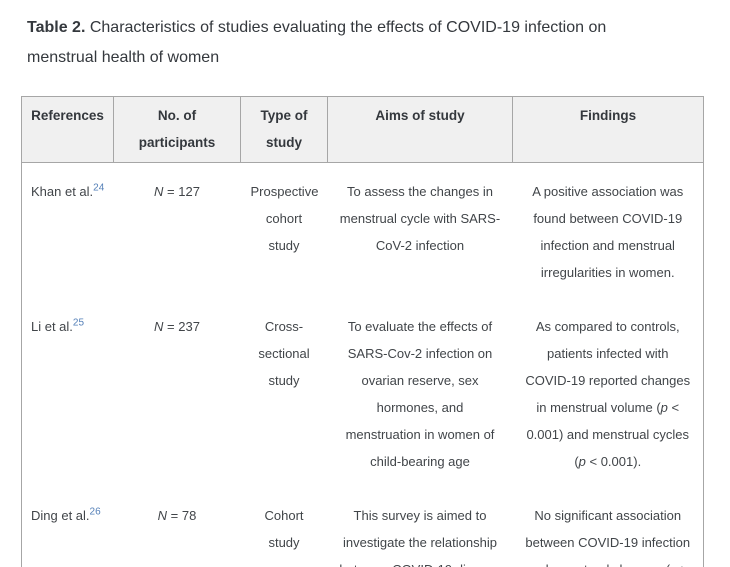 This screenshot has height=567, width=730. I want to click on citation-superscript: 24, so click(99, 188).